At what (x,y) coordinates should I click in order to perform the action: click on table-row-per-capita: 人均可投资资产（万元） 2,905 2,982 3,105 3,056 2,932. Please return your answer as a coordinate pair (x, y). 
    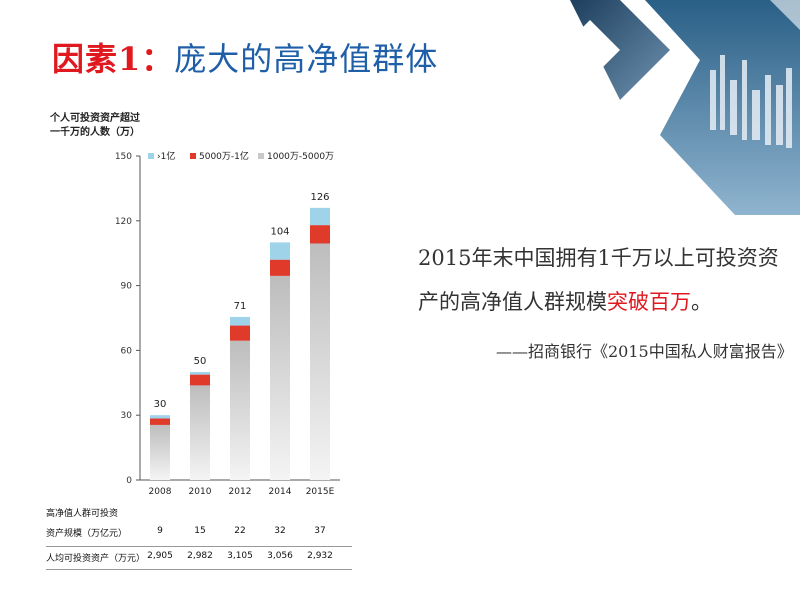
    Looking at the image, I should click on (201, 559).